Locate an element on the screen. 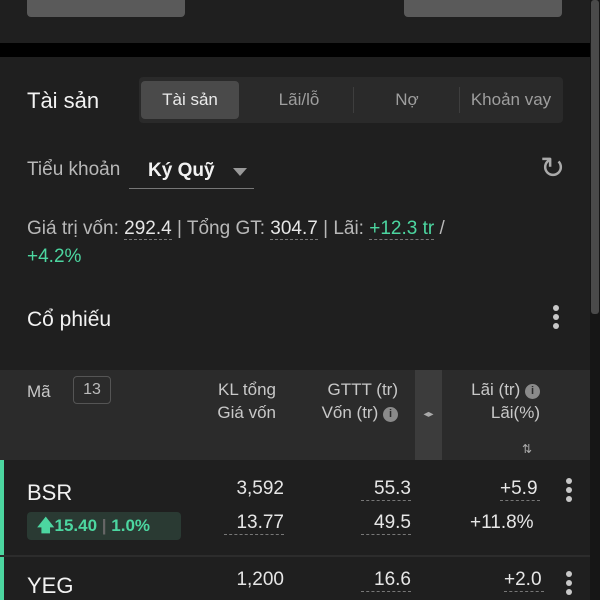 The height and width of the screenshot is (600, 600). stock-code: BSR is located at coordinates (50, 492).